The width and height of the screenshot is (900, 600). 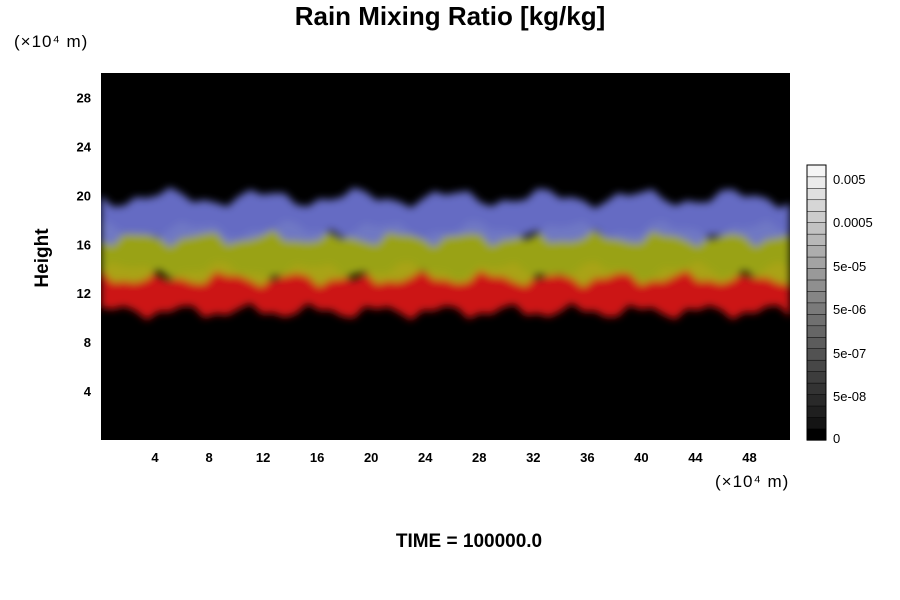 I want to click on x-tick-label: 36, so click(x=587, y=457).